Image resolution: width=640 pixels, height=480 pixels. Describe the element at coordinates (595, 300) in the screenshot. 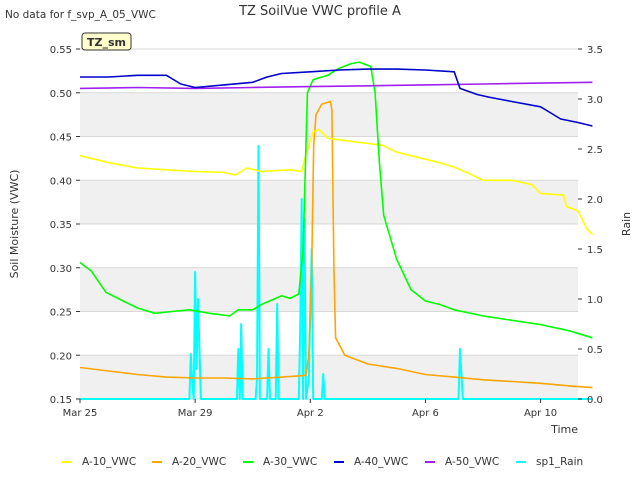

I see `y2-tick-label: 1.0` at that location.